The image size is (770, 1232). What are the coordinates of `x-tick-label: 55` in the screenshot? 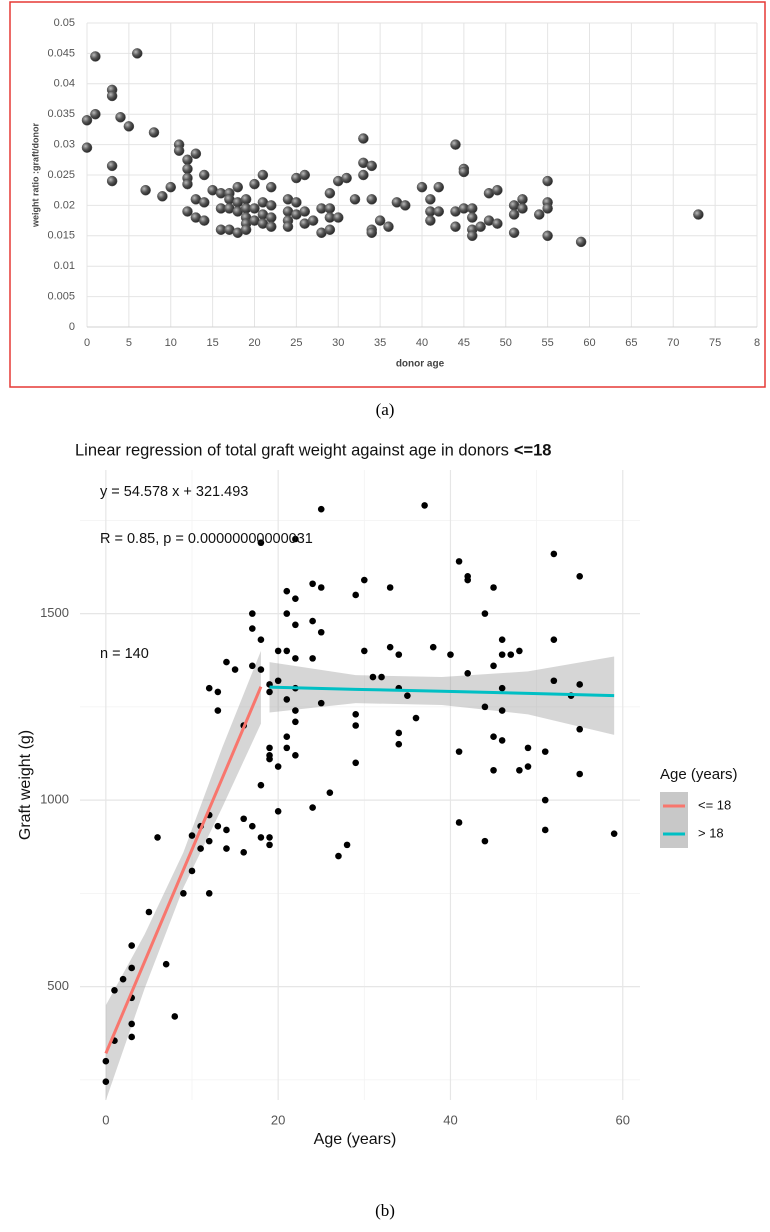 It's located at (548, 343).